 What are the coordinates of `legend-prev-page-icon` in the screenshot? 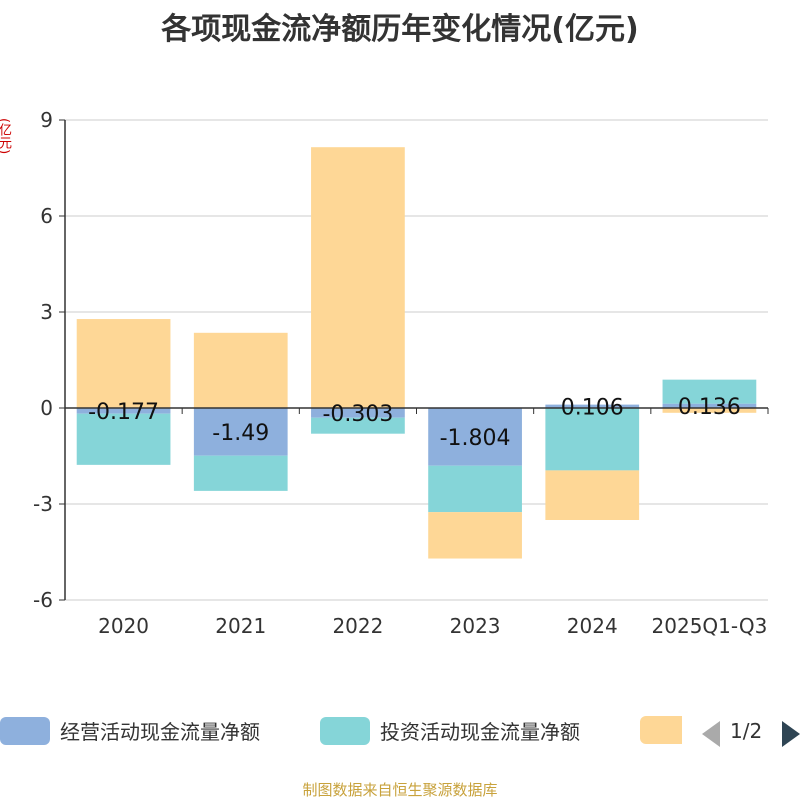 It's located at (711, 734).